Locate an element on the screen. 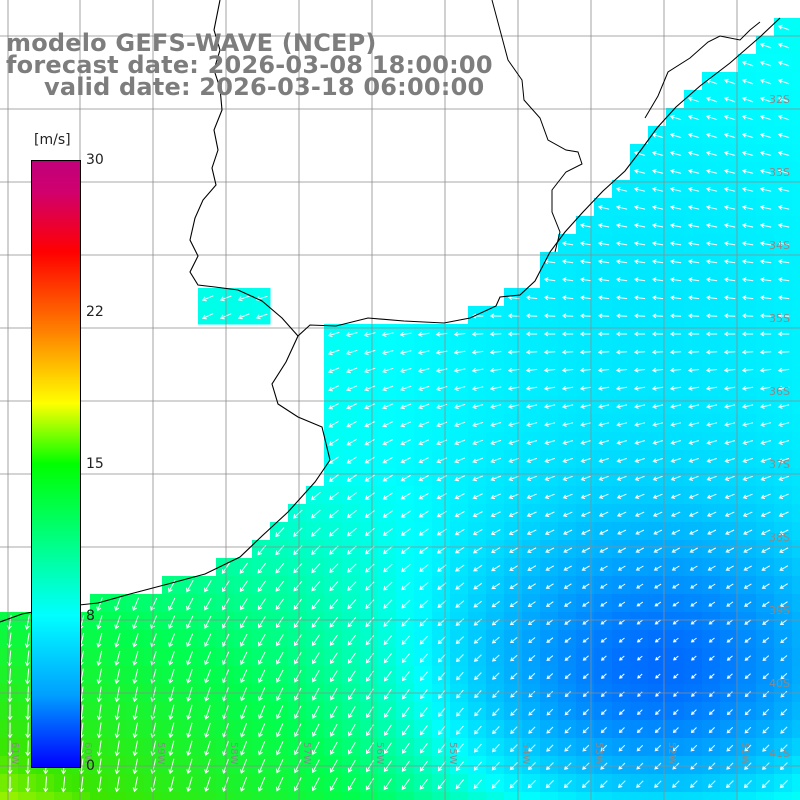 Image resolution: width=800 pixels, height=800 pixels. title-forecast-date: forecast date: 2026-03-08 18:00:00 is located at coordinates (249, 65).